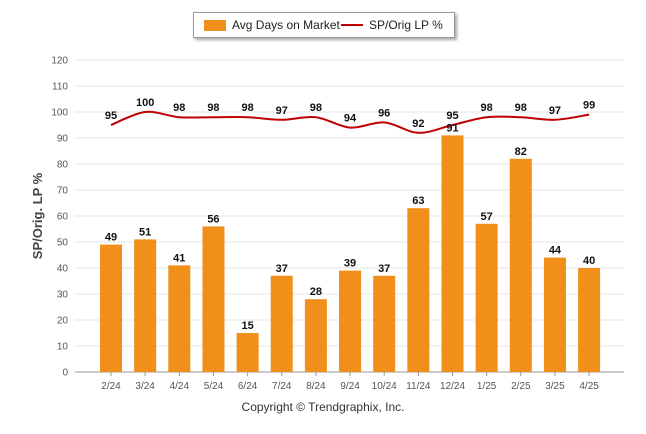 The height and width of the screenshot is (434, 646). Describe the element at coordinates (59, 61) in the screenshot. I see `y-tick-label: 120` at that location.